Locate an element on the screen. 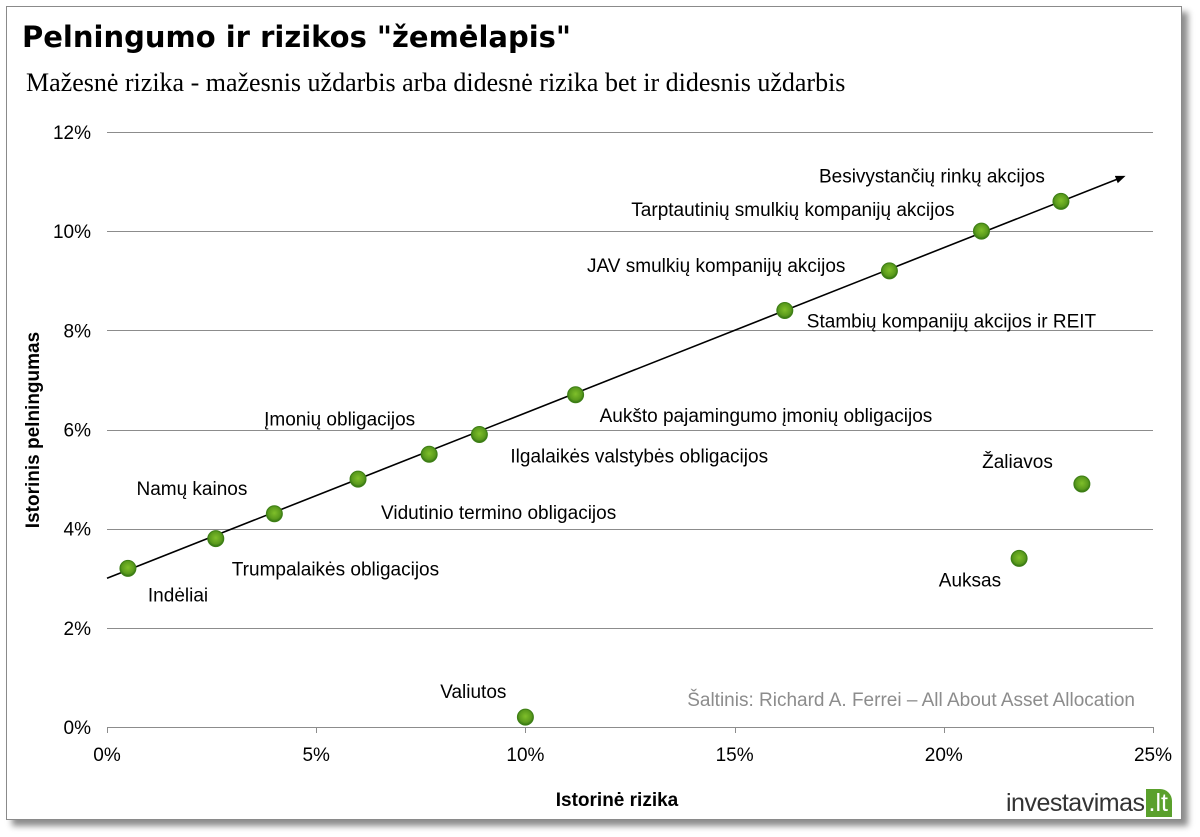 This screenshot has width=1200, height=837. point-label: Auksas is located at coordinates (970, 580).